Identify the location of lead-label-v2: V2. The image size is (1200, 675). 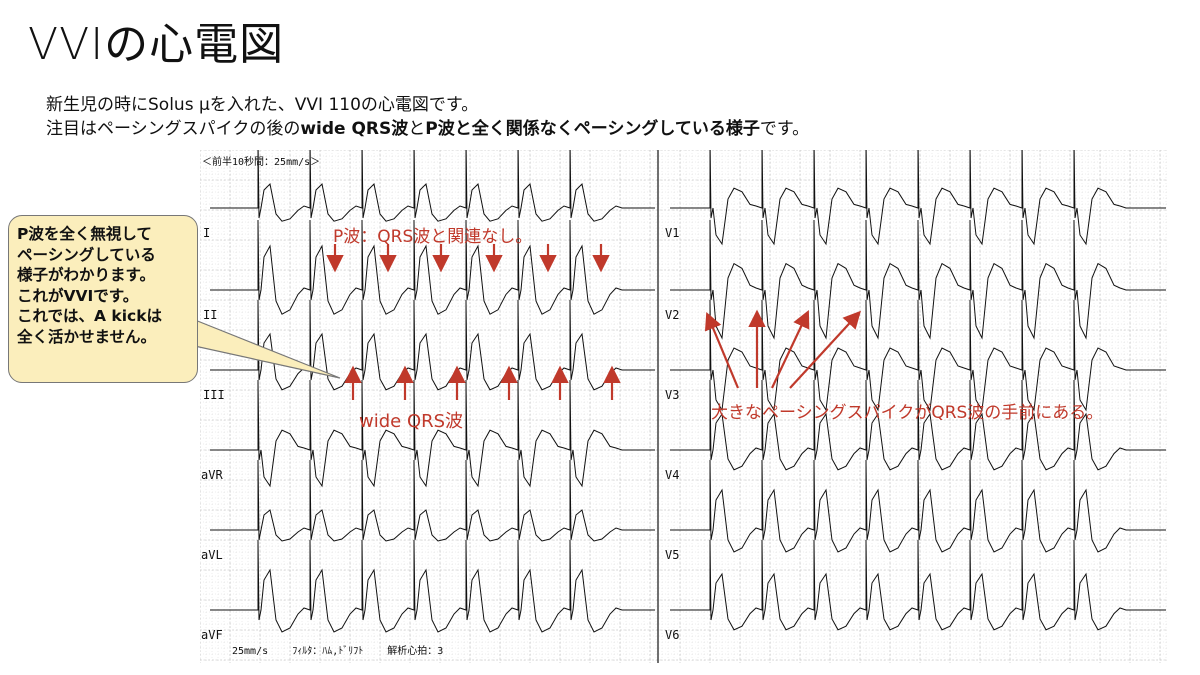
(672, 315).